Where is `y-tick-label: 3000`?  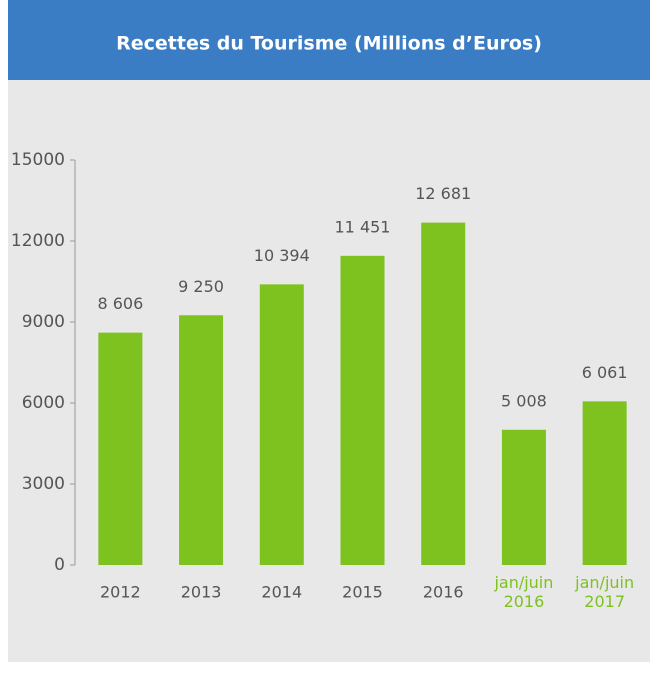 y-tick-label: 3000 is located at coordinates (43, 484).